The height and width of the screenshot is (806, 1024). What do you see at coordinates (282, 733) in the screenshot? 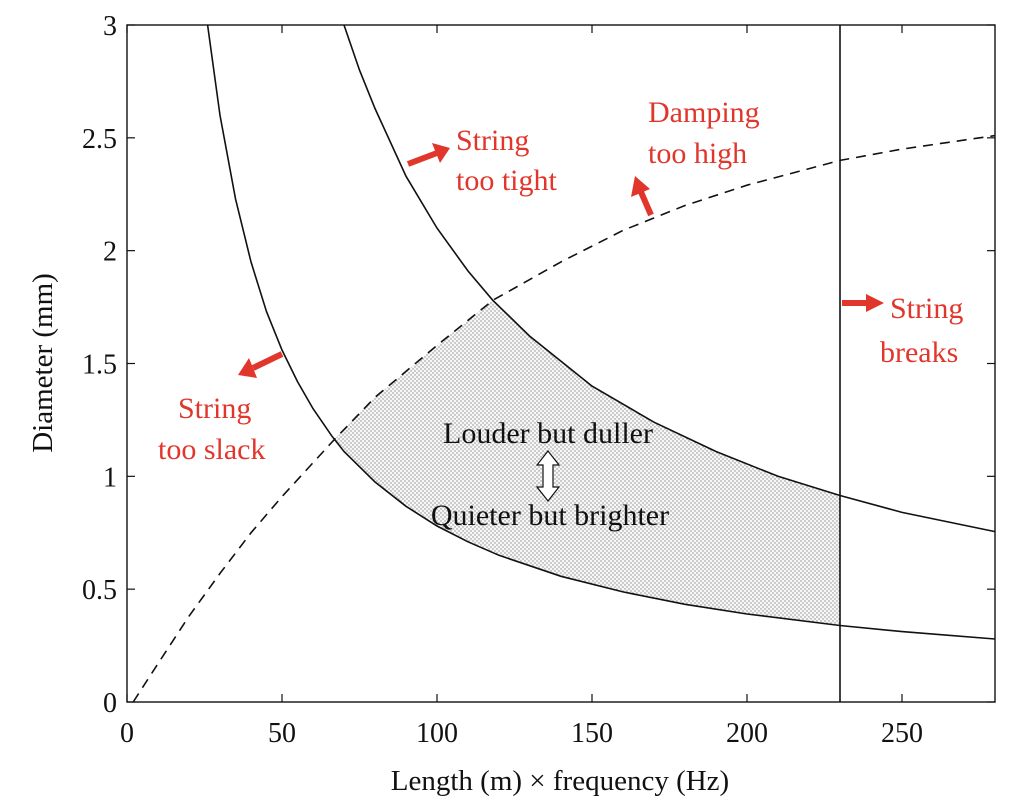
I see `x-tick-label: 50` at bounding box center [282, 733].